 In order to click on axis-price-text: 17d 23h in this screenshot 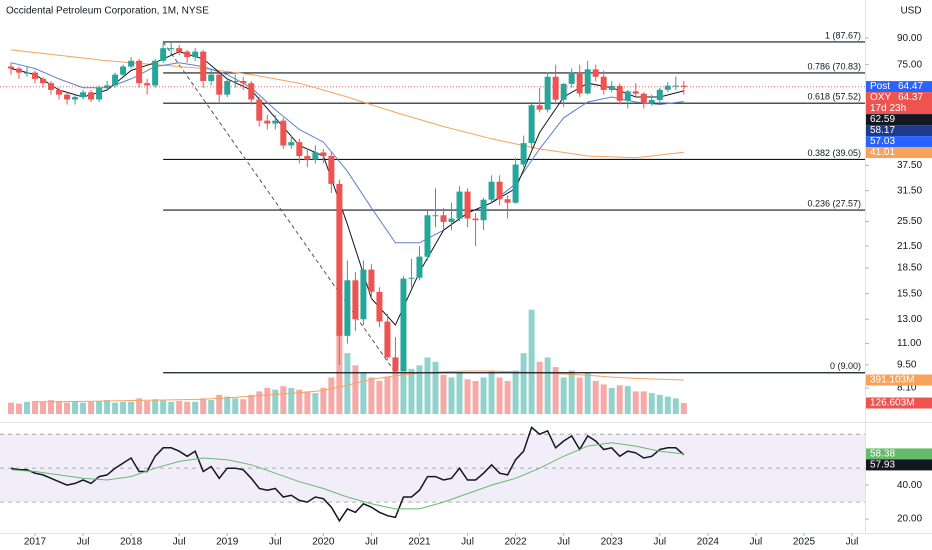, I will do `click(888, 108)`.